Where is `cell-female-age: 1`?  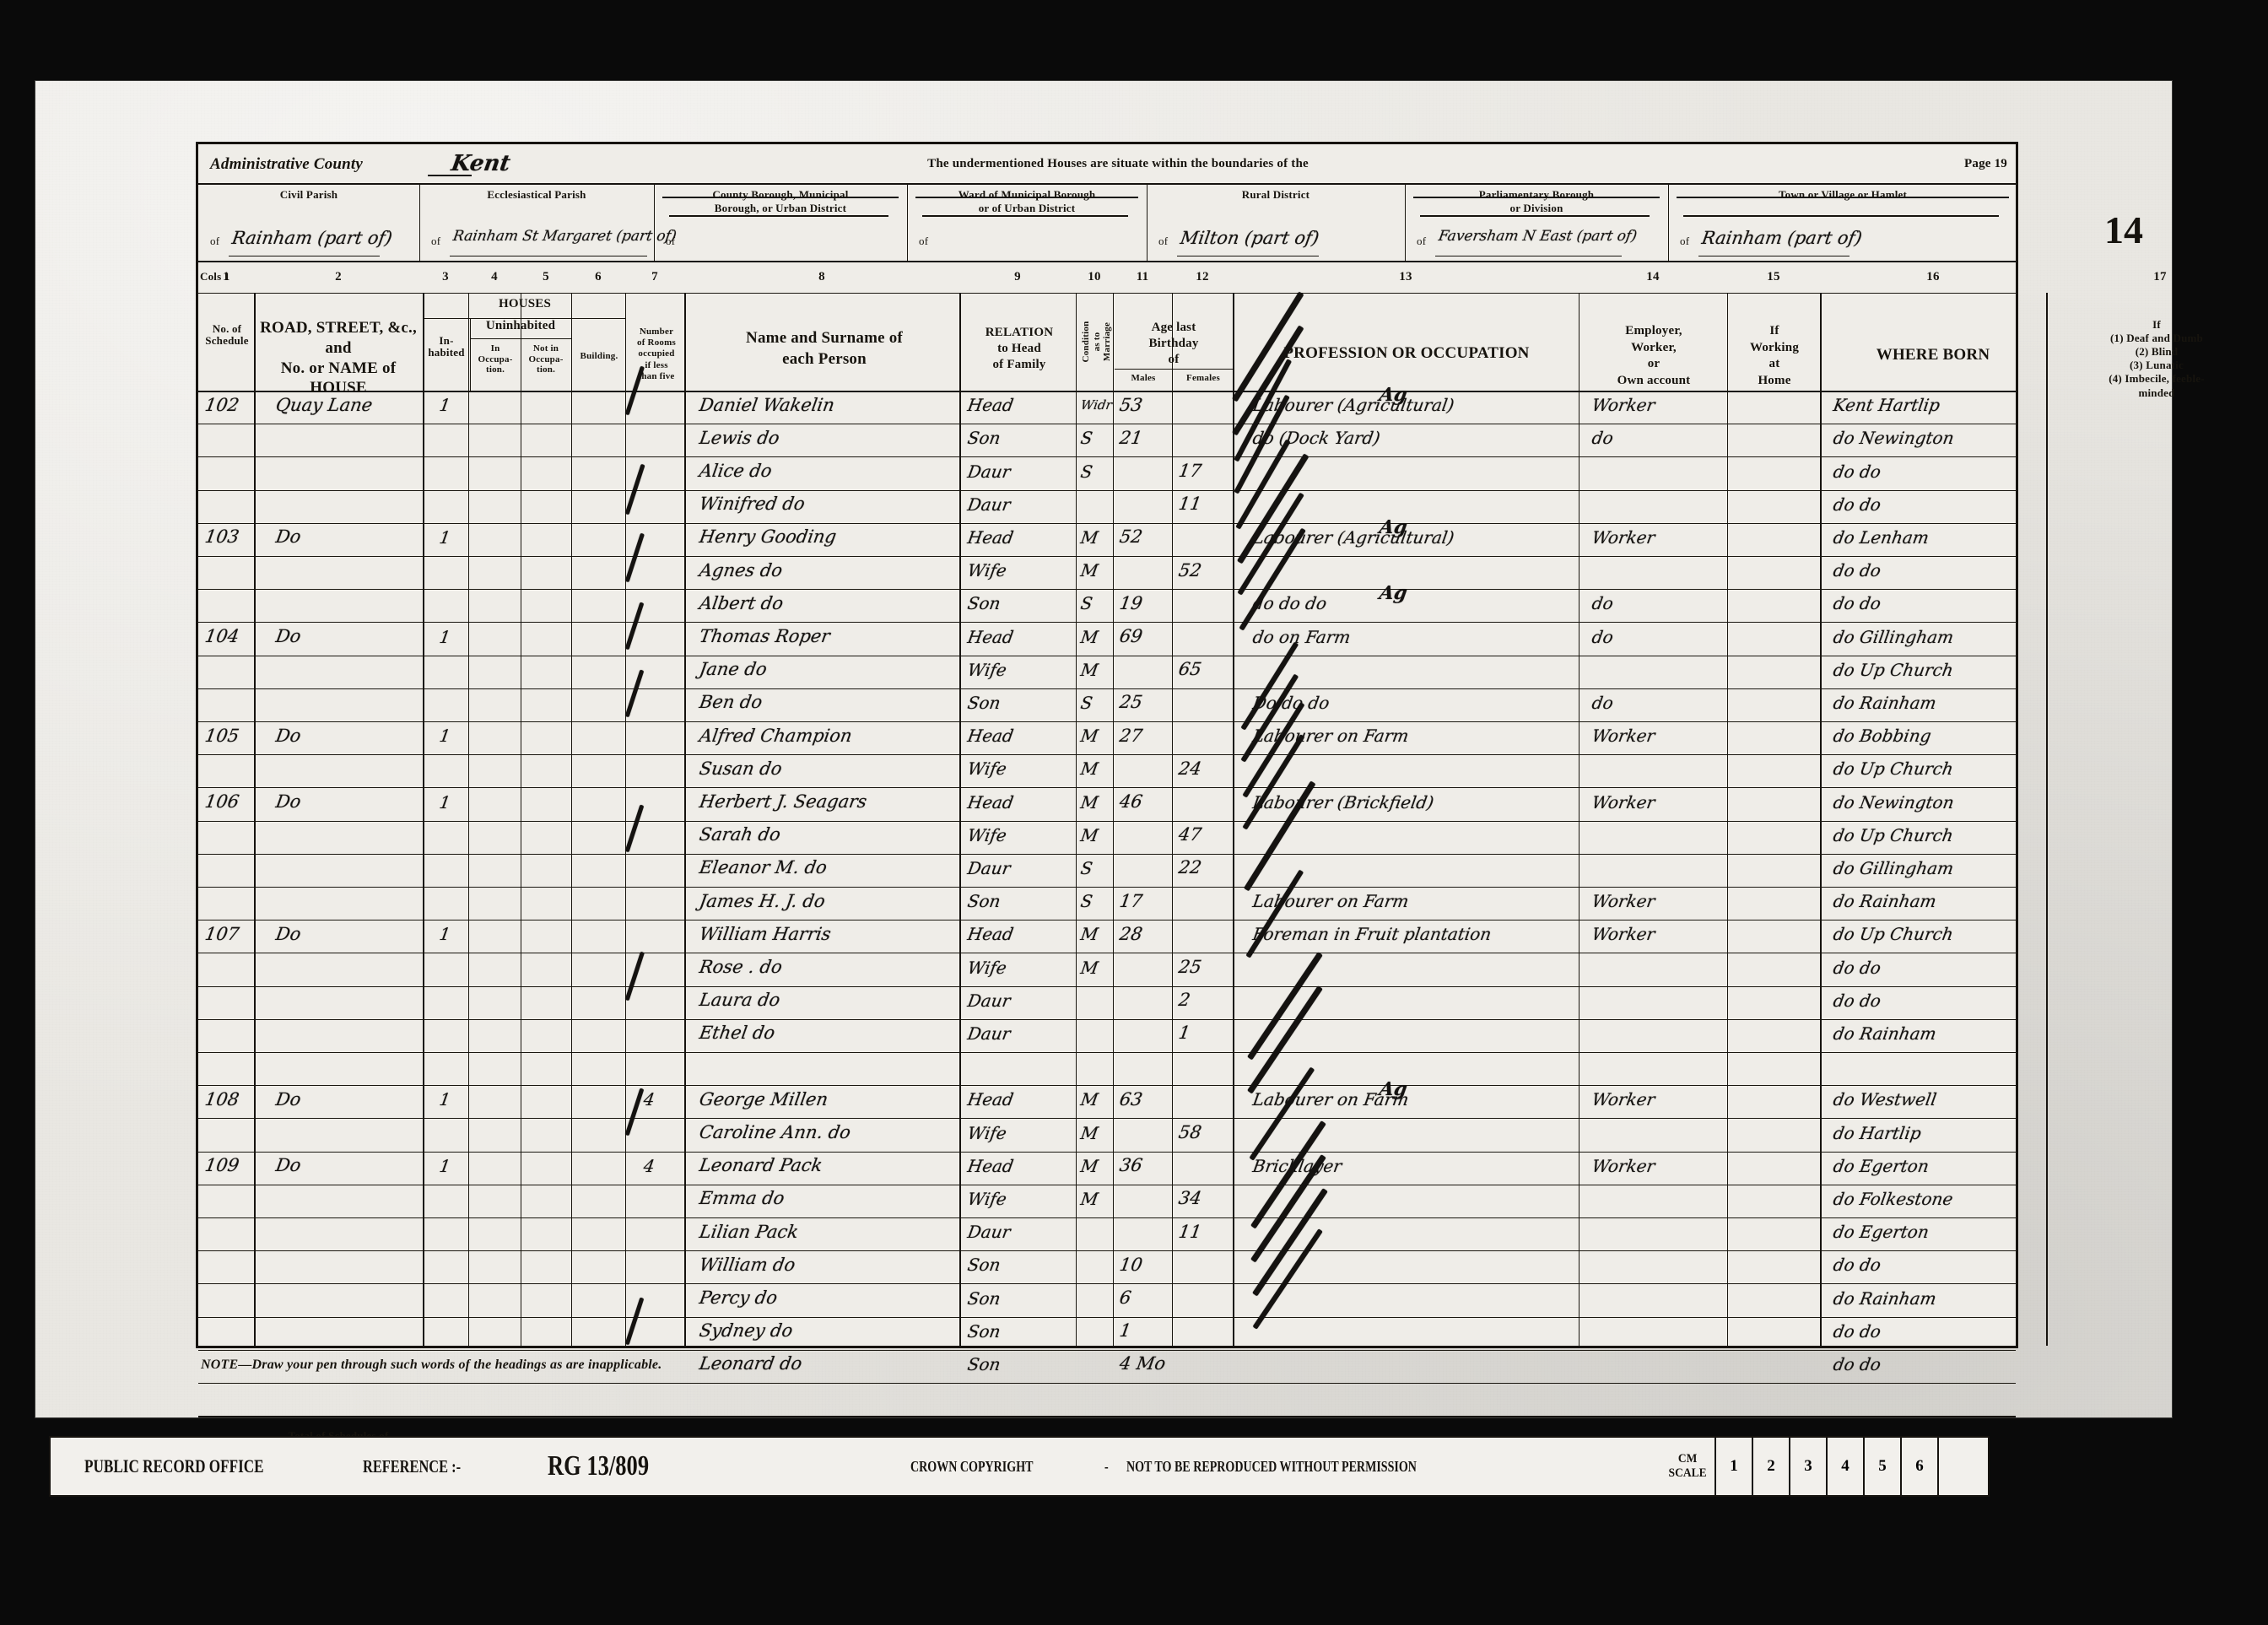
cell-female-age: 1 is located at coordinates (1184, 1034).